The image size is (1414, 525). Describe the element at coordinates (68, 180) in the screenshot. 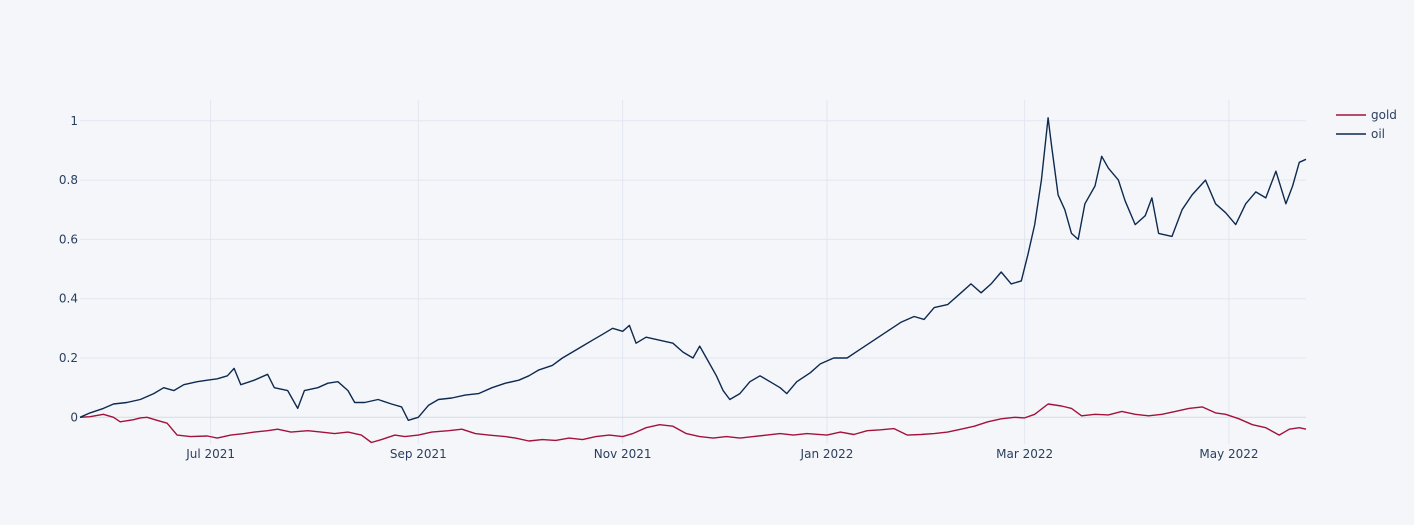

I see `y-tick-label: 0.8` at that location.